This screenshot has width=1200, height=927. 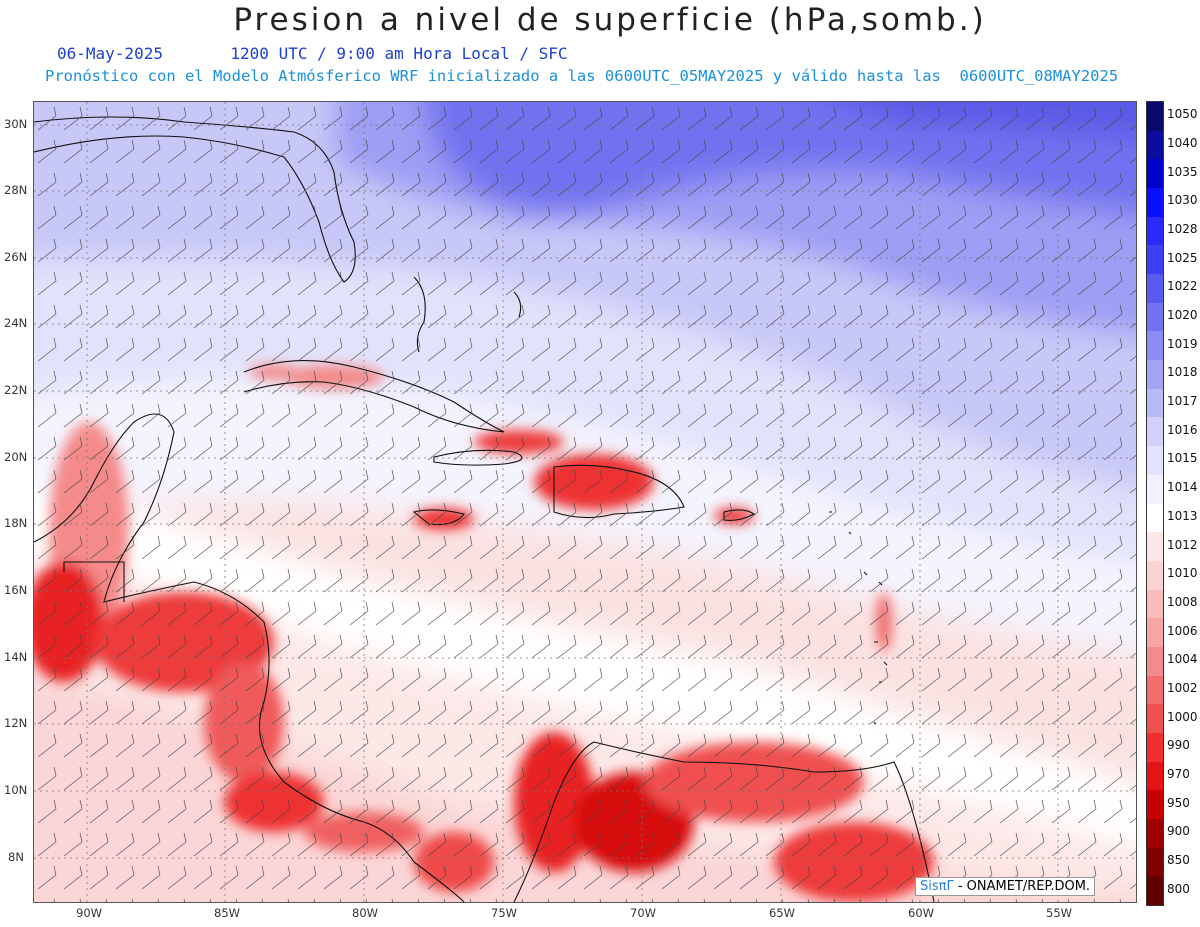 I want to click on lon-tick: 70W, so click(x=643, y=913).